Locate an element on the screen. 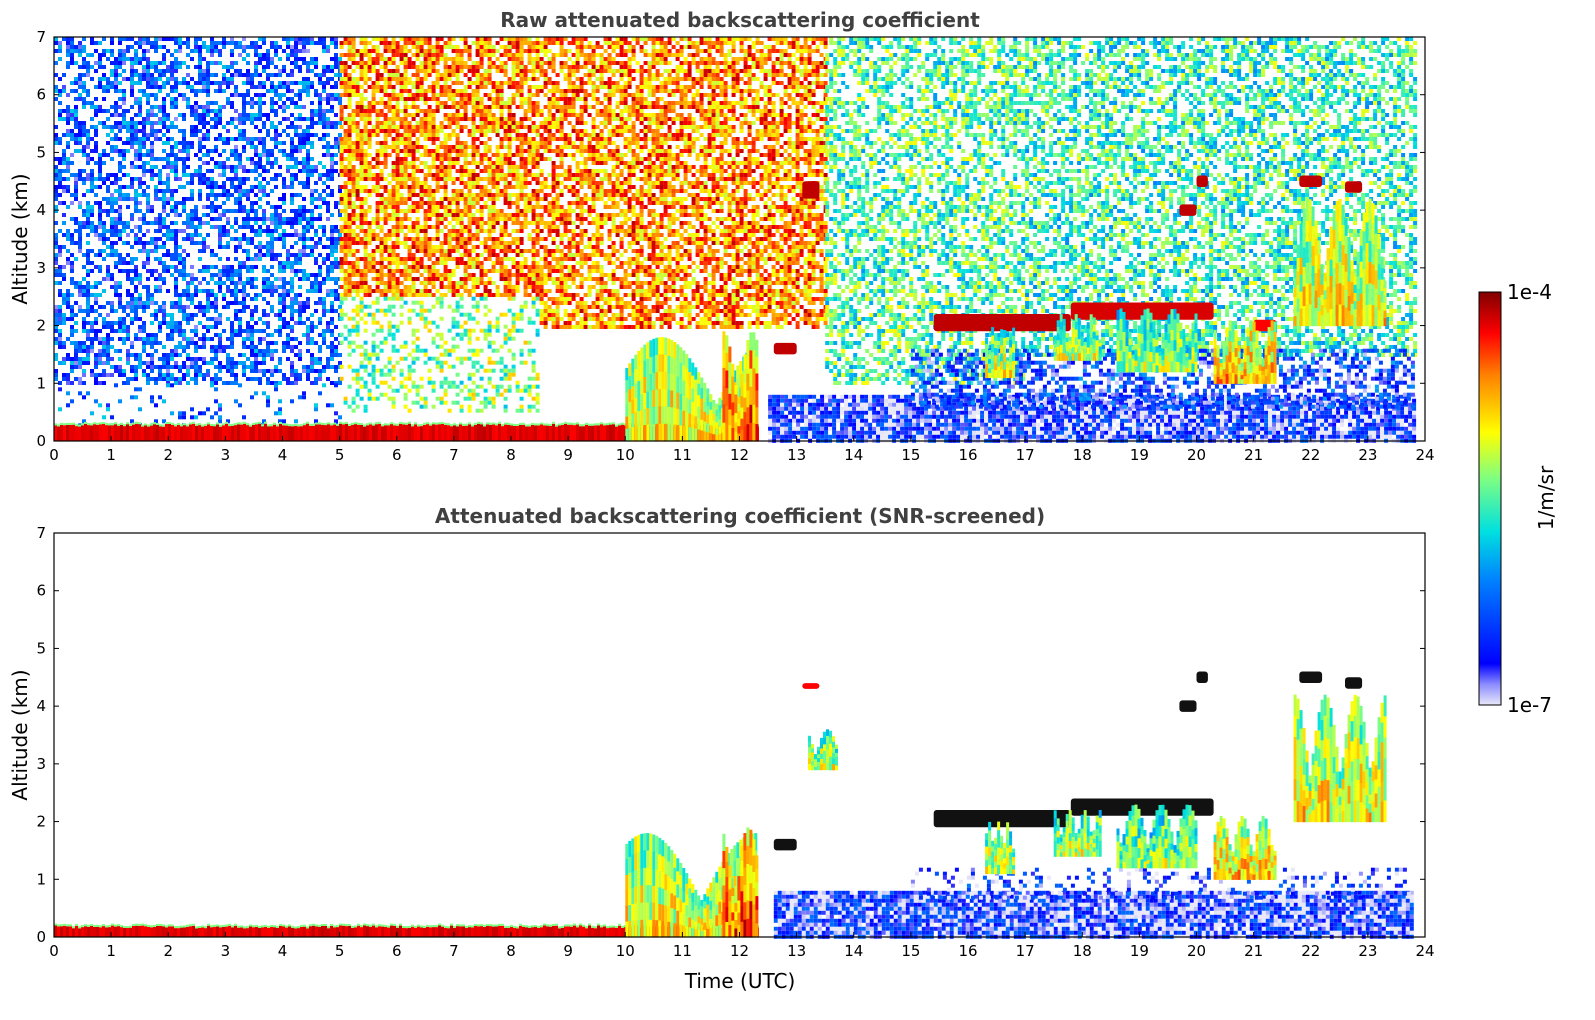  screened-x-ticks: 0 1 2 3 4 5 6 7 8 9 10 11 12 13 14 15 16 17 18 19 20 21 22 23 24 is located at coordinates (742, 946).